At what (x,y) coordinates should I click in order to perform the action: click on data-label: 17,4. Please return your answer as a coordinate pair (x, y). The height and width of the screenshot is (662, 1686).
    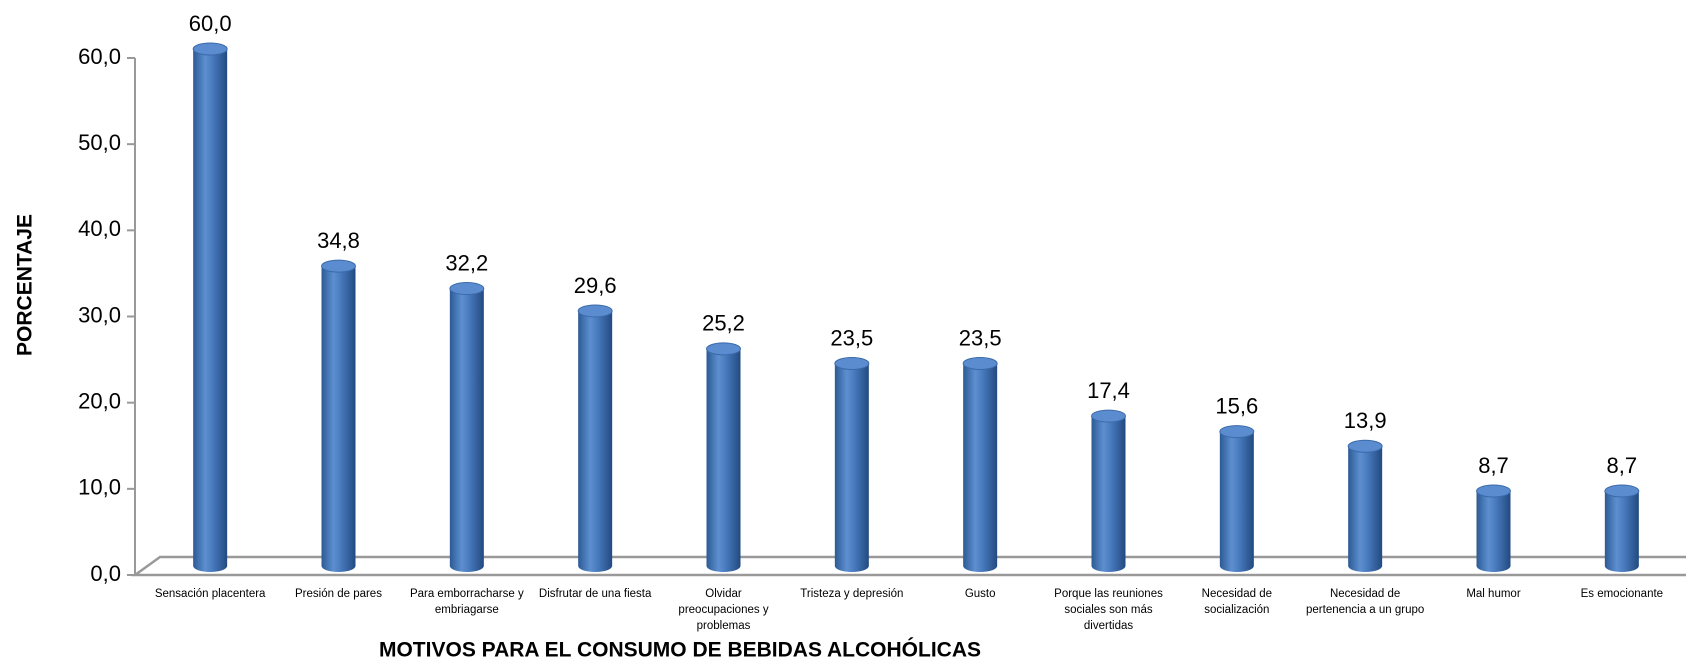
    Looking at the image, I should click on (1108, 390).